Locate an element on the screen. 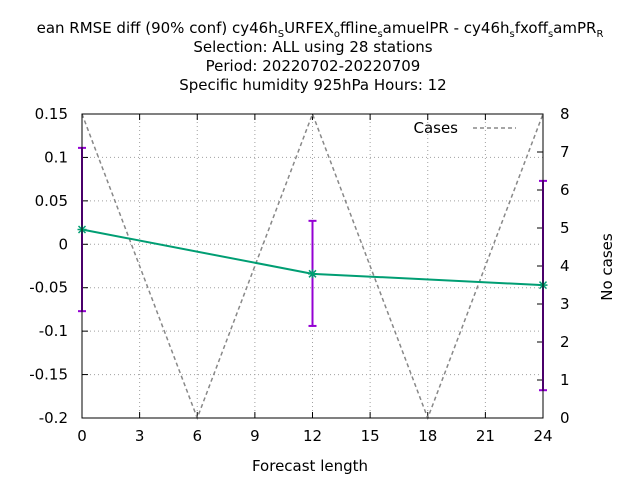  y2-axis-ticks: 0 1 2 3 4 5 6 7 8 is located at coordinates (553, 266).